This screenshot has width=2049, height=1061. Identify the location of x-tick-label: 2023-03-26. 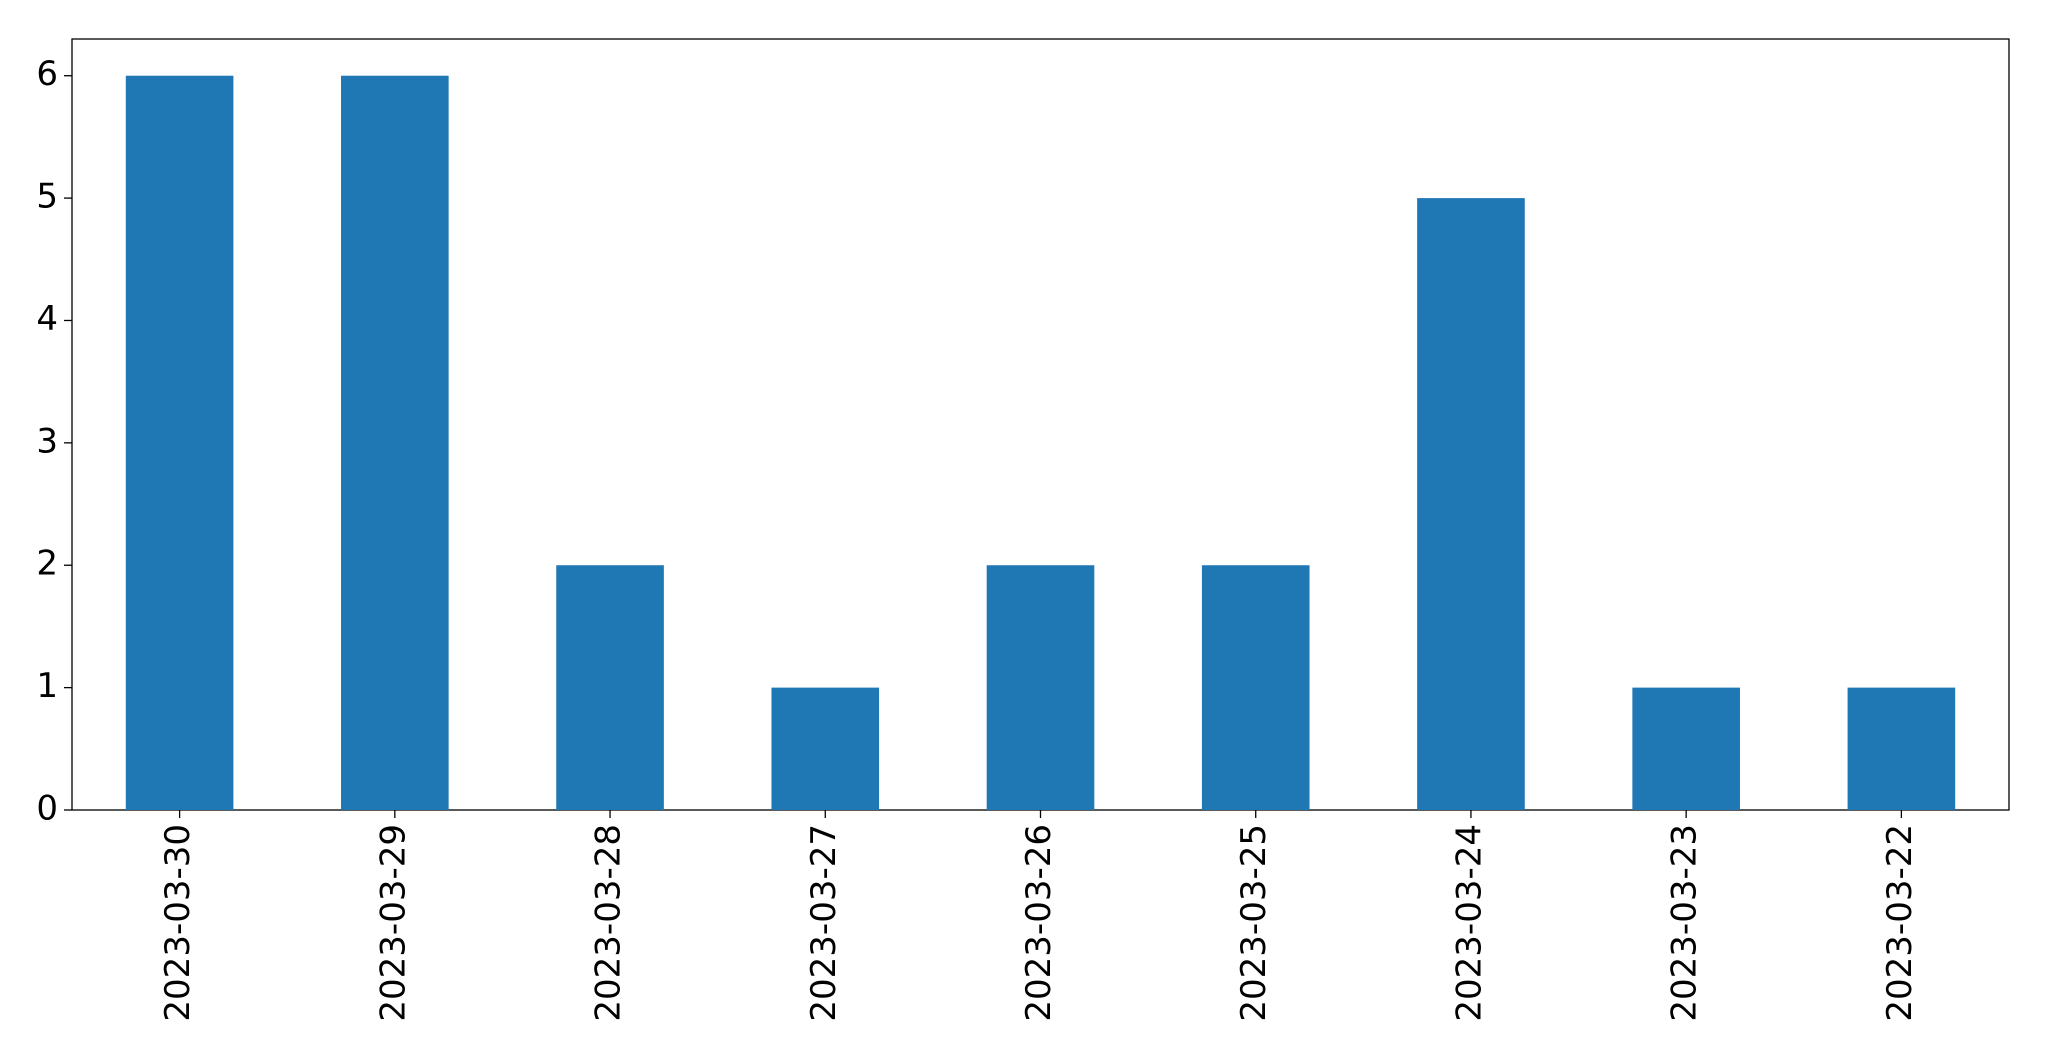
(1039, 923).